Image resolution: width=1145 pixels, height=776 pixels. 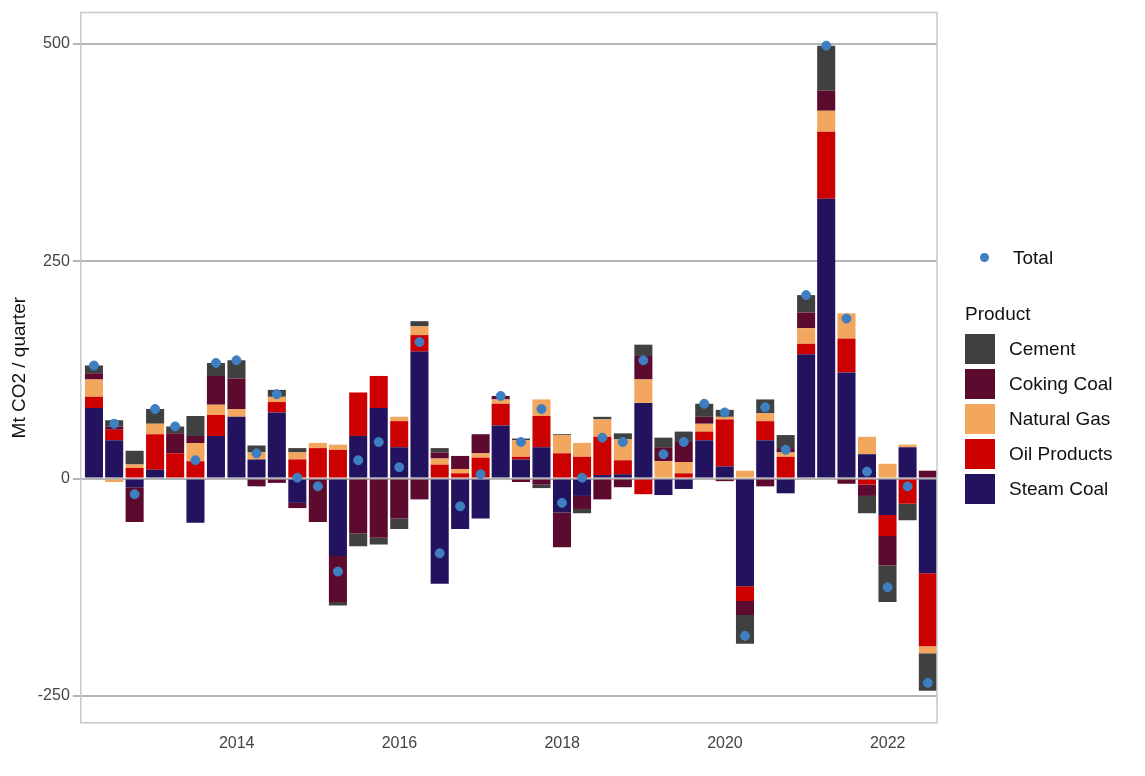 I want to click on legend-label: Coking Coal, so click(x=1061, y=383).